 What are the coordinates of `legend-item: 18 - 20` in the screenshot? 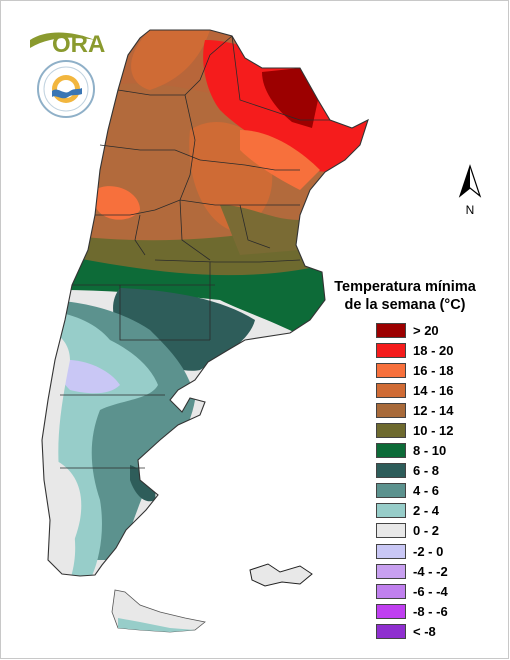 It's located at (414, 350).